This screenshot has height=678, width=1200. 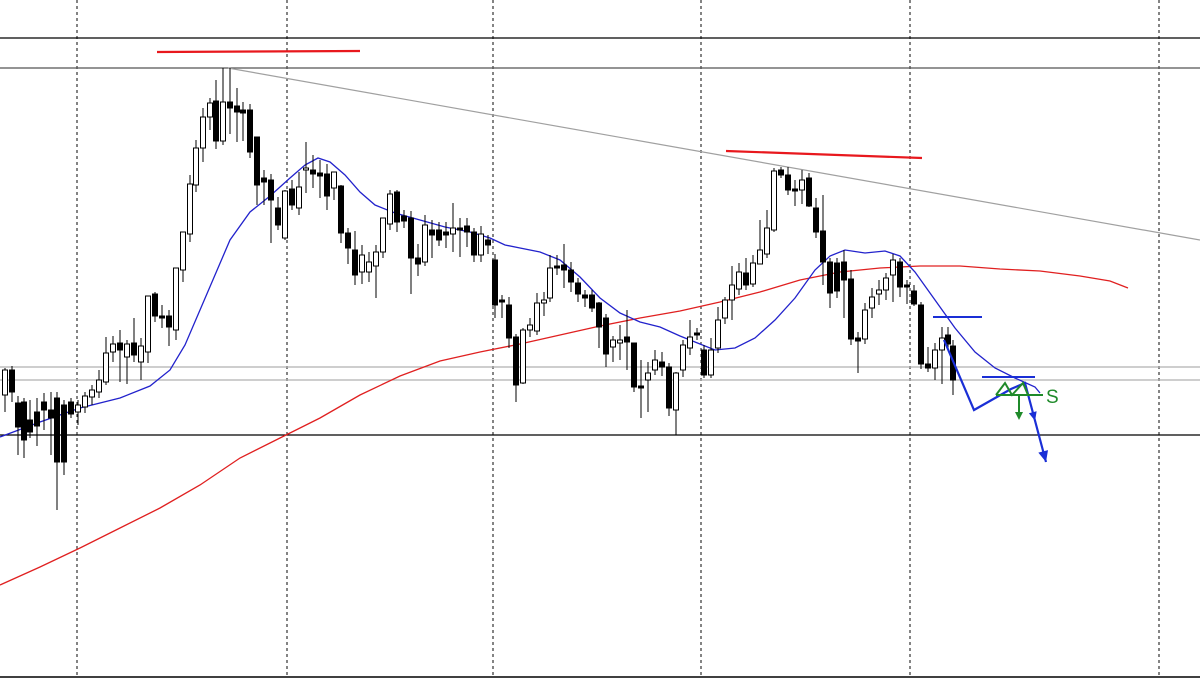 I want to click on green-down-arrow-icon, so click(x=1019, y=416).